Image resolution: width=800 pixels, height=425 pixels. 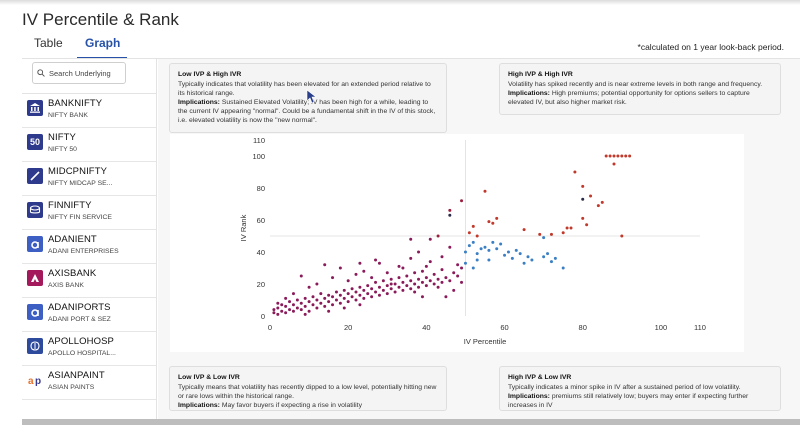 I want to click on svg-text: p, so click(x=38, y=381).